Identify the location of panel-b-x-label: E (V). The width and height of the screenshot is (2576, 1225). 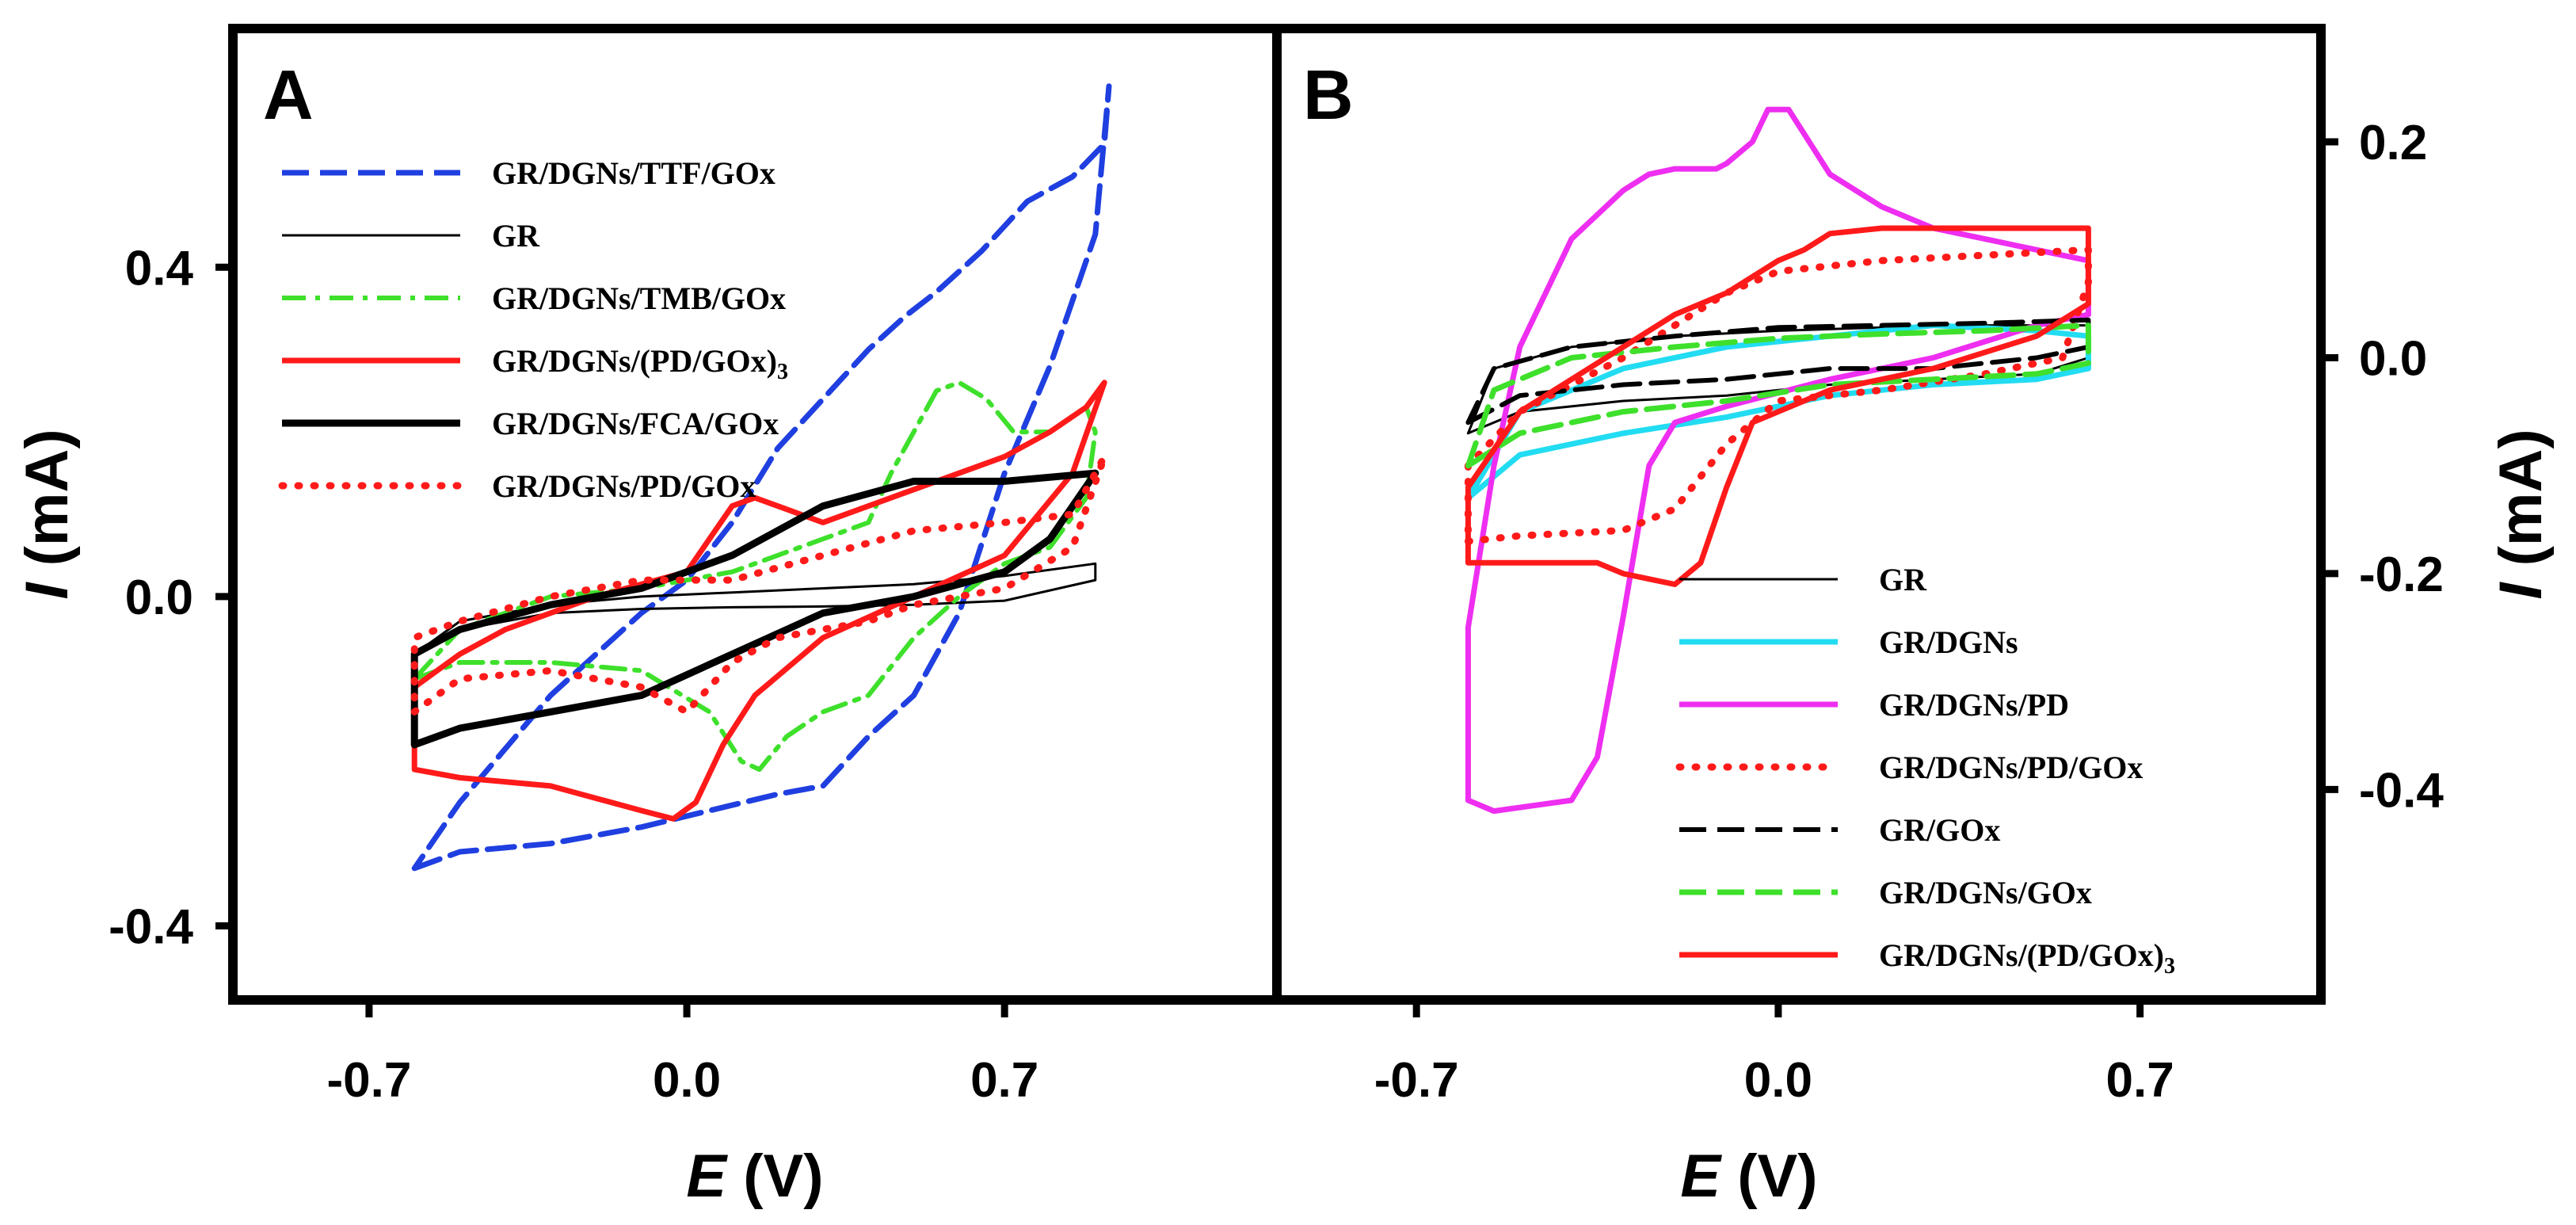
(1749, 1176).